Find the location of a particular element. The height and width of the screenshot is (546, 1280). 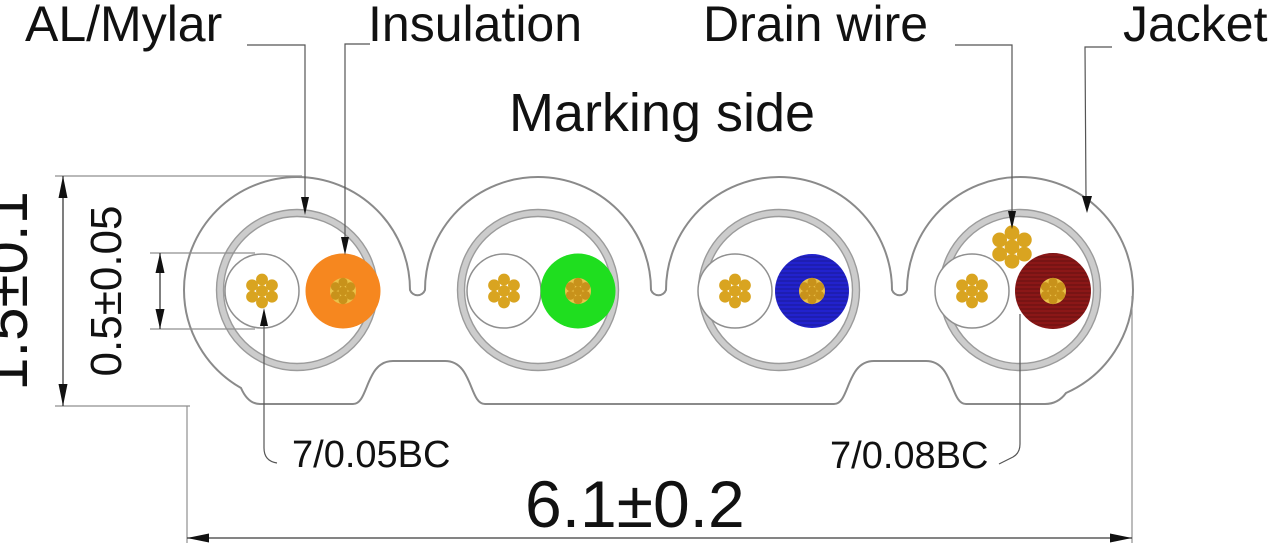

label-insulation: Insulation is located at coordinates (475, 26).